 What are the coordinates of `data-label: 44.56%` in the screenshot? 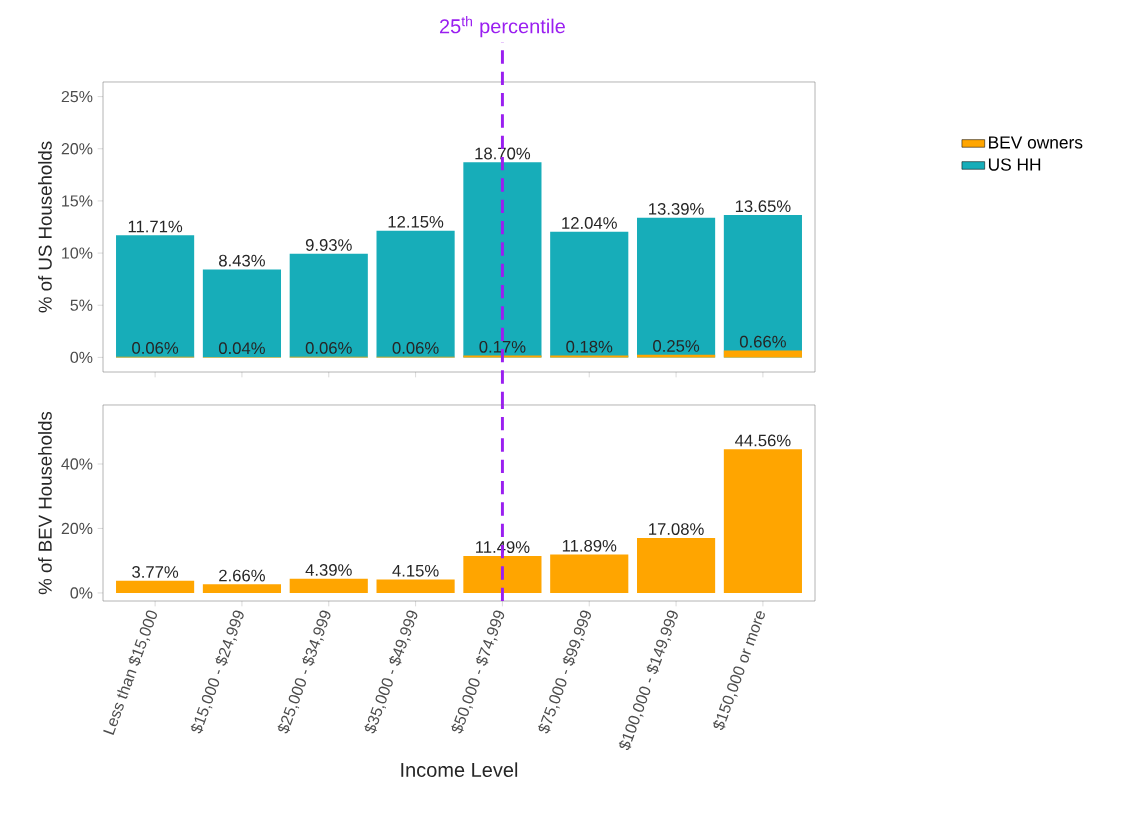 It's located at (763, 440).